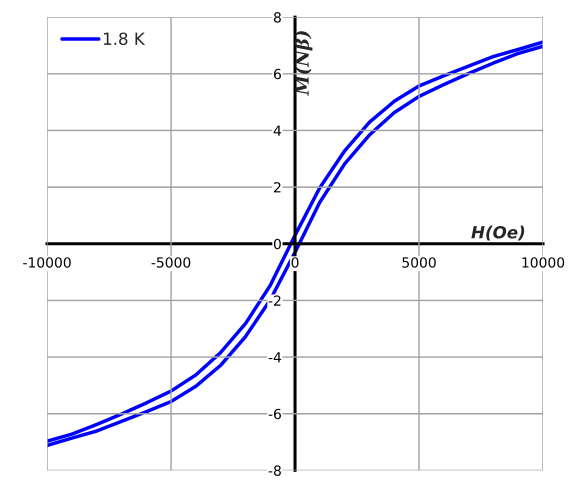 This screenshot has width=574, height=490. What do you see at coordinates (274, 470) in the screenshot?
I see `y-tick-label: -8` at bounding box center [274, 470].